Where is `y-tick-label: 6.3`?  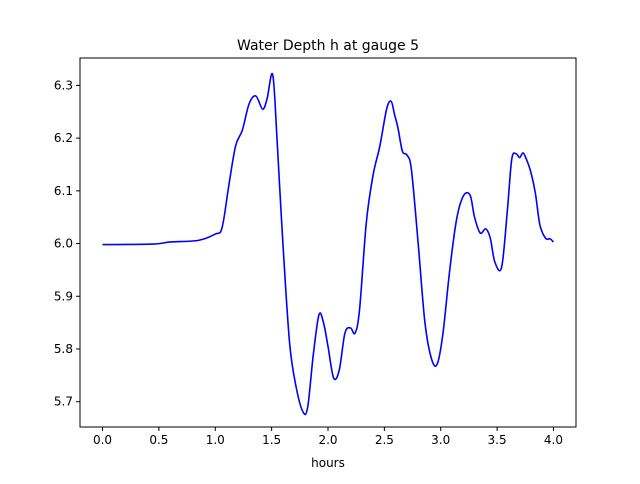
y-tick-label: 6.3 is located at coordinates (63, 85).